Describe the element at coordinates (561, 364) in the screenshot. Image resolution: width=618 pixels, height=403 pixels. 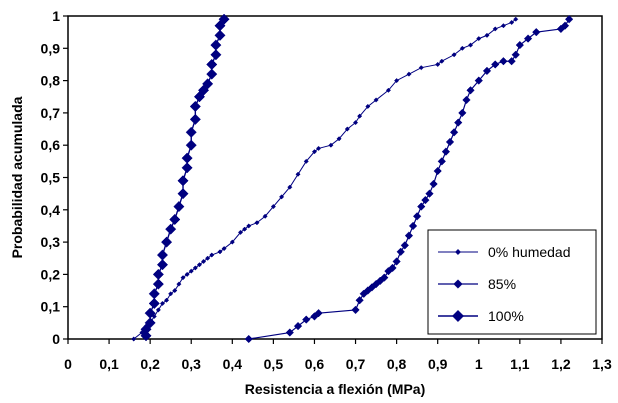
I see `x-tick-label: 1,2` at that location.